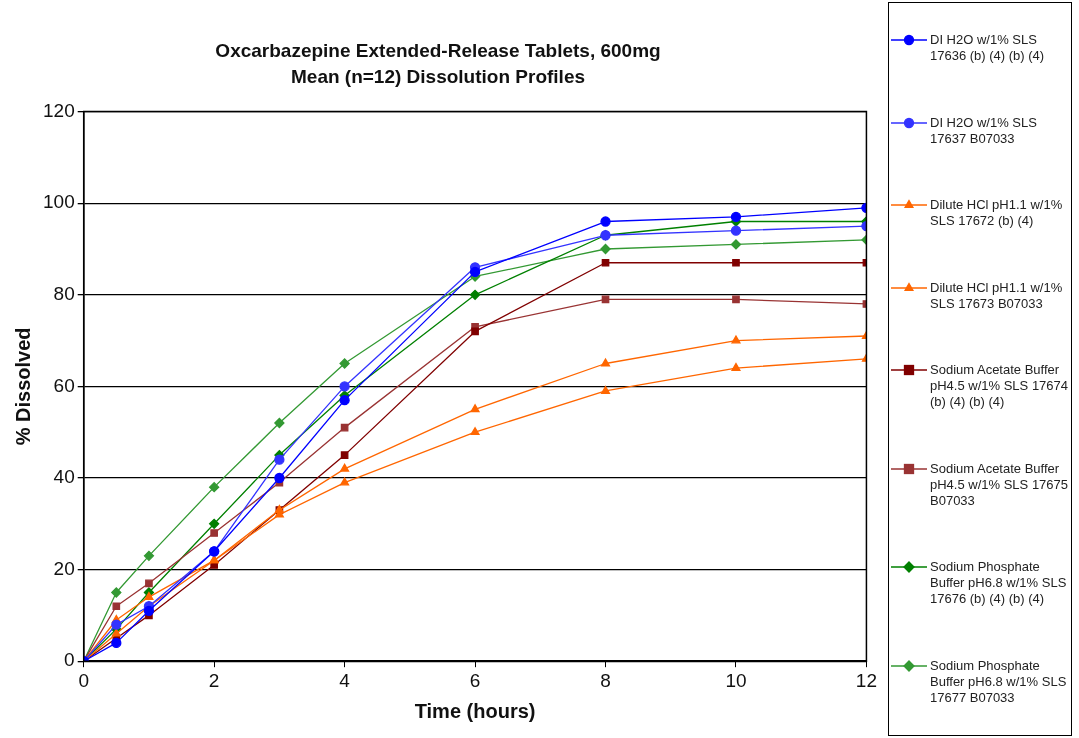 Image resolution: width=1079 pixels, height=738 pixels. I want to click on x-tick-label: 8, so click(605, 680).